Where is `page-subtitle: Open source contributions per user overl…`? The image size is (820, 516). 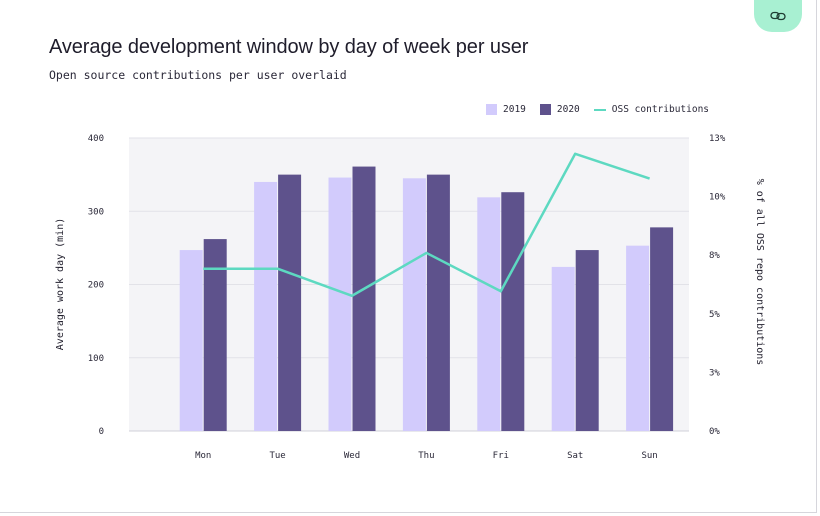 page-subtitle: Open source contributions per user overl… is located at coordinates (198, 75).